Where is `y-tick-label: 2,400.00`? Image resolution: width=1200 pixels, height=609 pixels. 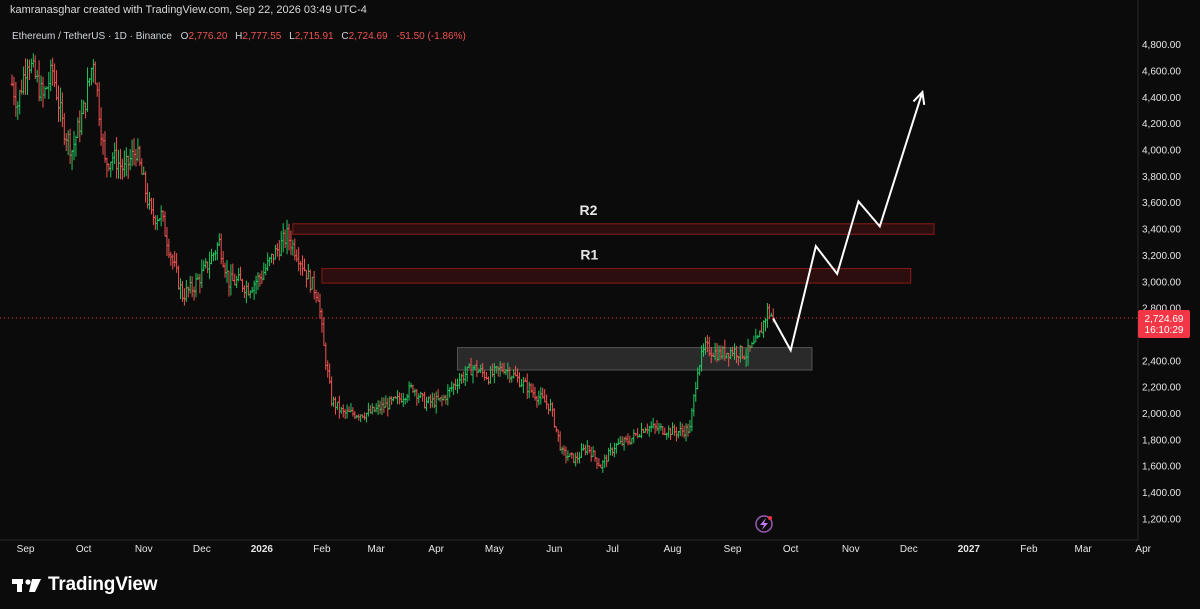
y-tick-label: 2,400.00 is located at coordinates (1161, 361).